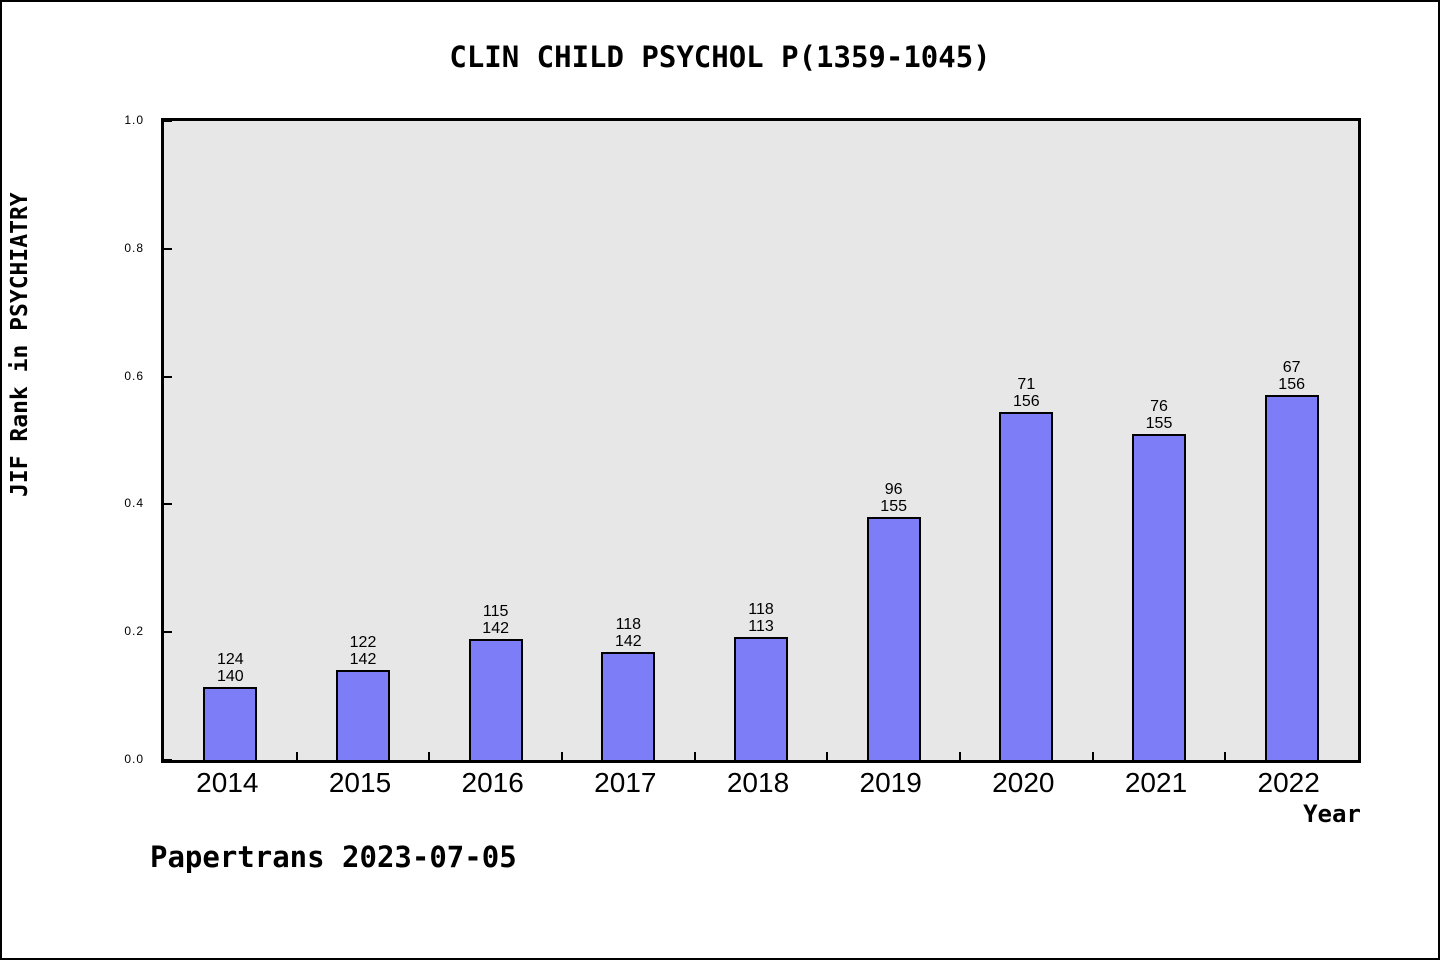 Image resolution: width=1440 pixels, height=960 pixels. What do you see at coordinates (134, 120) in the screenshot?
I see `y-tick-label-1.0: 1.0` at bounding box center [134, 120].